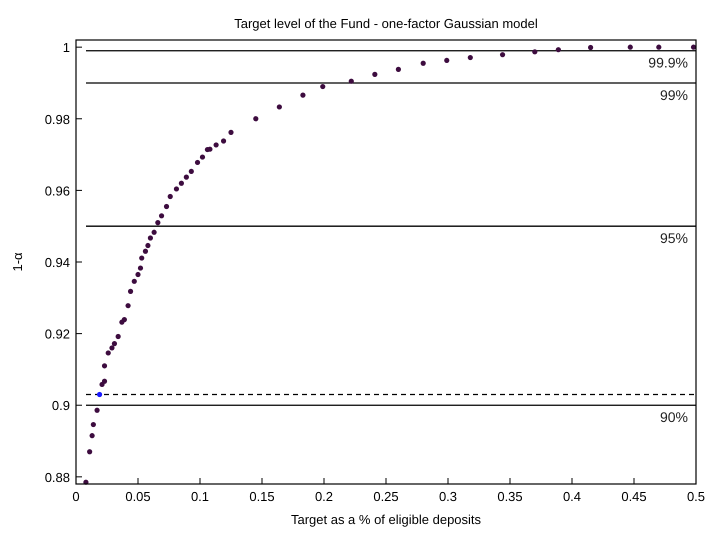 The height and width of the screenshot is (536, 712). I want to click on y-tick-label: 0.96, so click(57, 190).